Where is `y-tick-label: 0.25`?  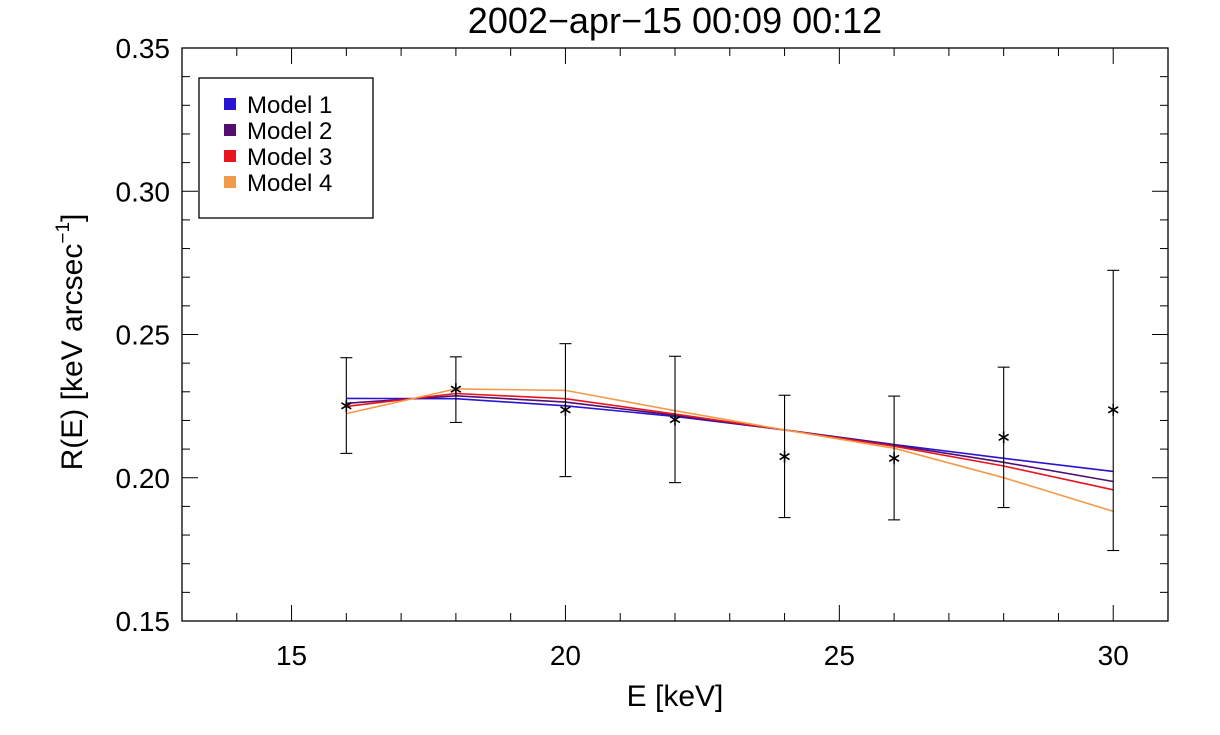
y-tick-label: 0.25 is located at coordinates (143, 335).